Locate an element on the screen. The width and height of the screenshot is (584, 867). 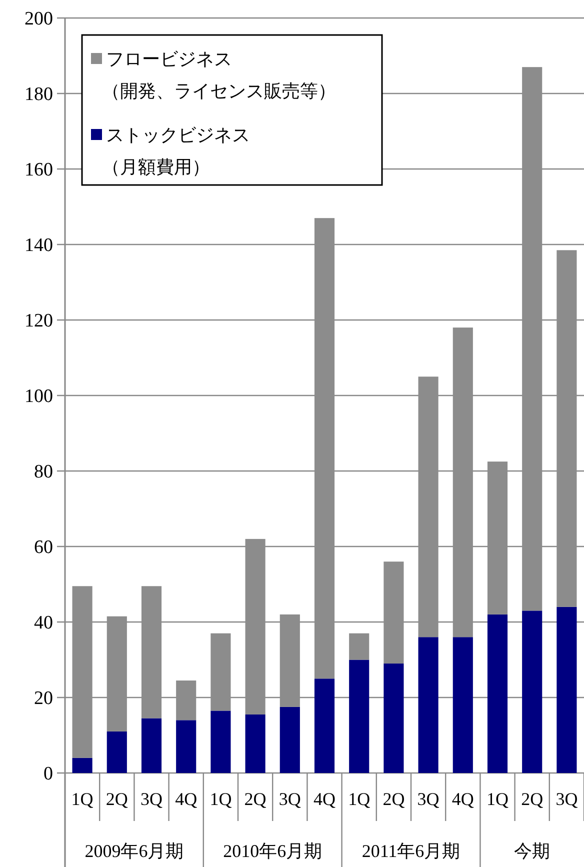
text: 2011年6月期 is located at coordinates (411, 851).